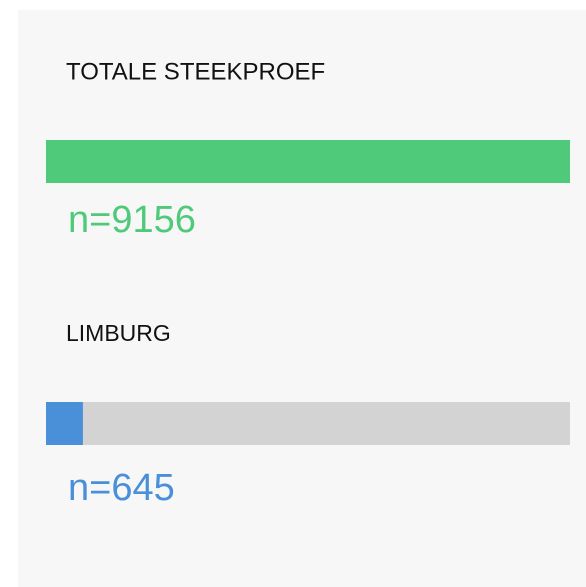 This screenshot has height=587, width=586. What do you see at coordinates (308, 423) in the screenshot?
I see `bar-track` at bounding box center [308, 423].